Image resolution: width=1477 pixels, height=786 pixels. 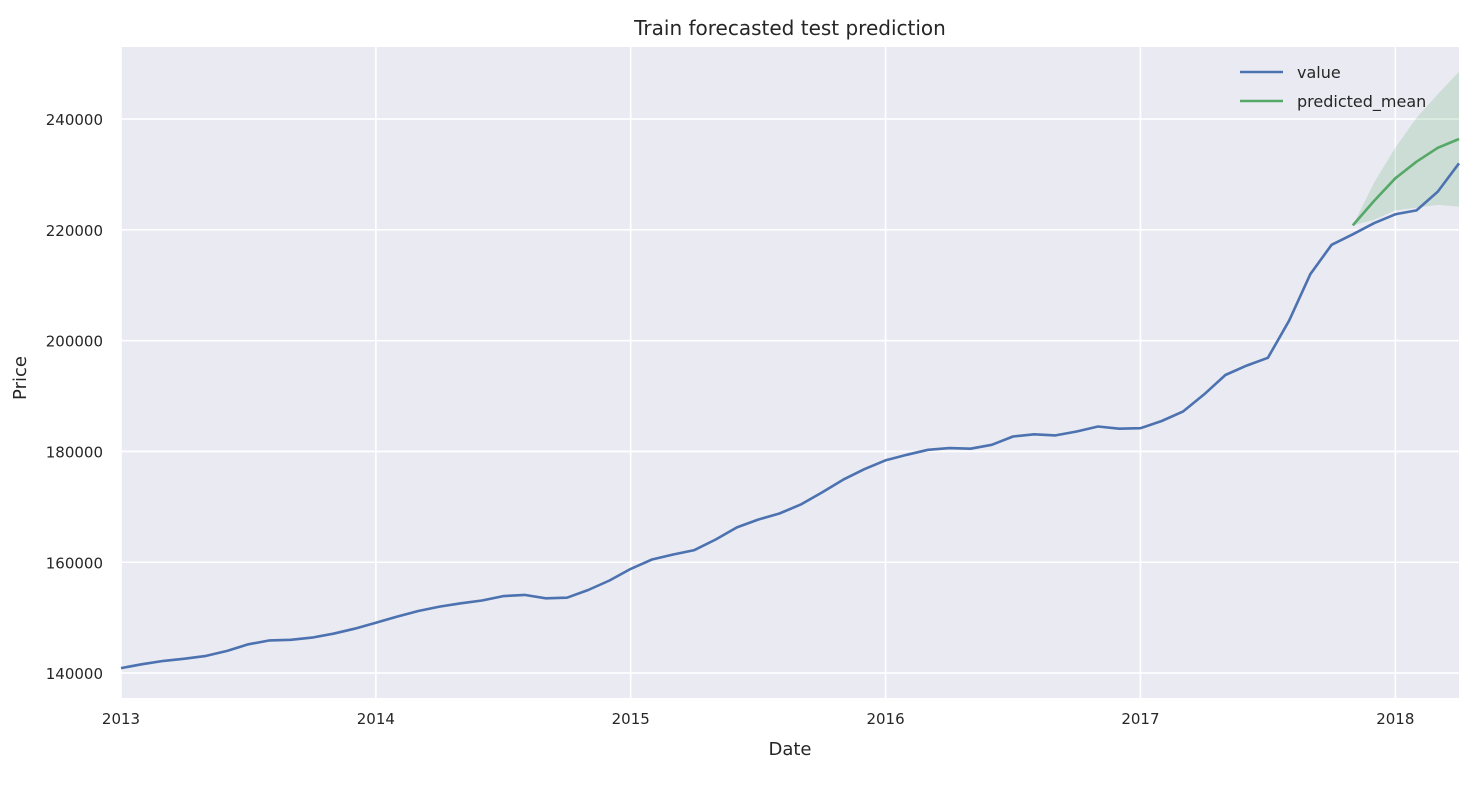 What do you see at coordinates (1140, 719) in the screenshot?
I see `x-tick-label: 2017` at bounding box center [1140, 719].